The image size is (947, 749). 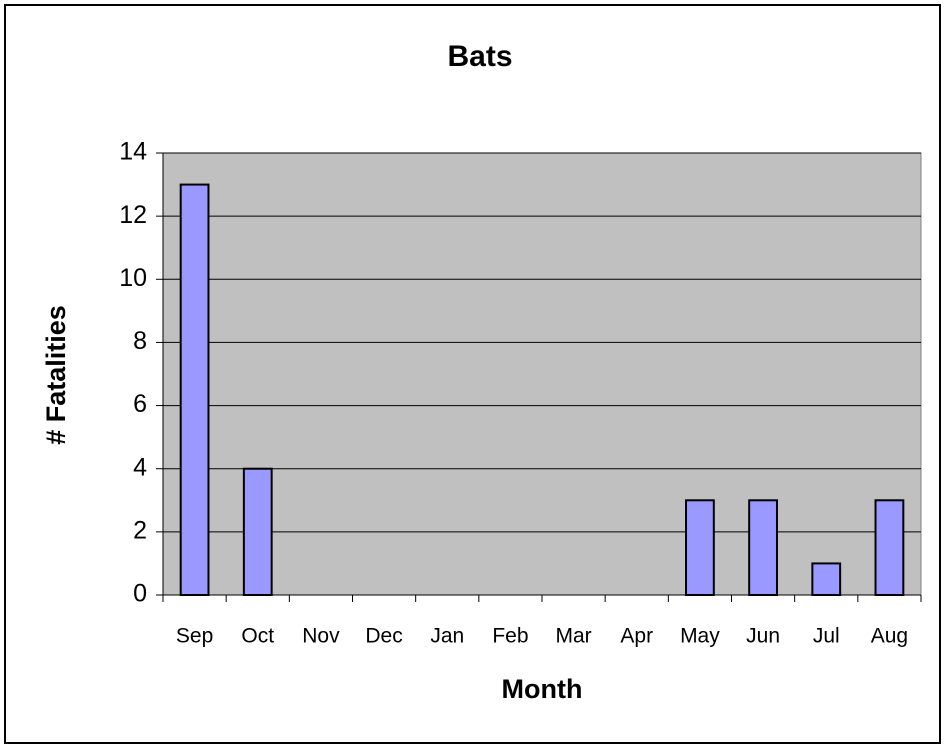 What do you see at coordinates (636, 636) in the screenshot?
I see `x-tick-label: Apr` at bounding box center [636, 636].